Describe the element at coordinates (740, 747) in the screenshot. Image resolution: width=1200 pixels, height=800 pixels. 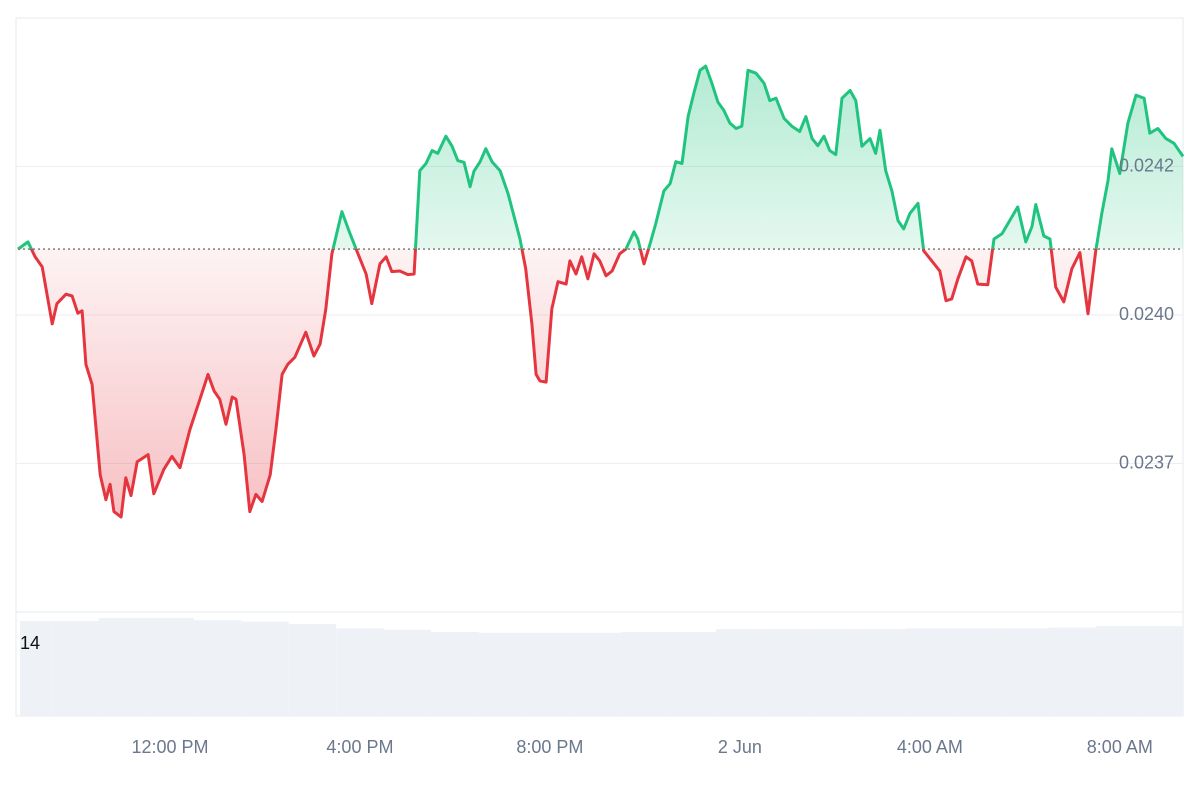
I see `x-tick-label: 2 Jun` at that location.